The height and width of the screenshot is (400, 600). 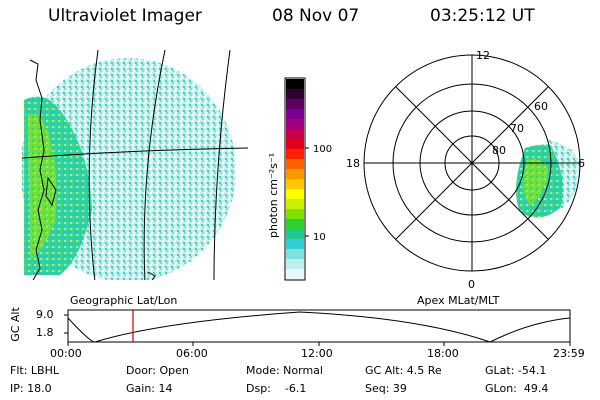 I want to click on mlt-label-18: 18, so click(x=353, y=163).